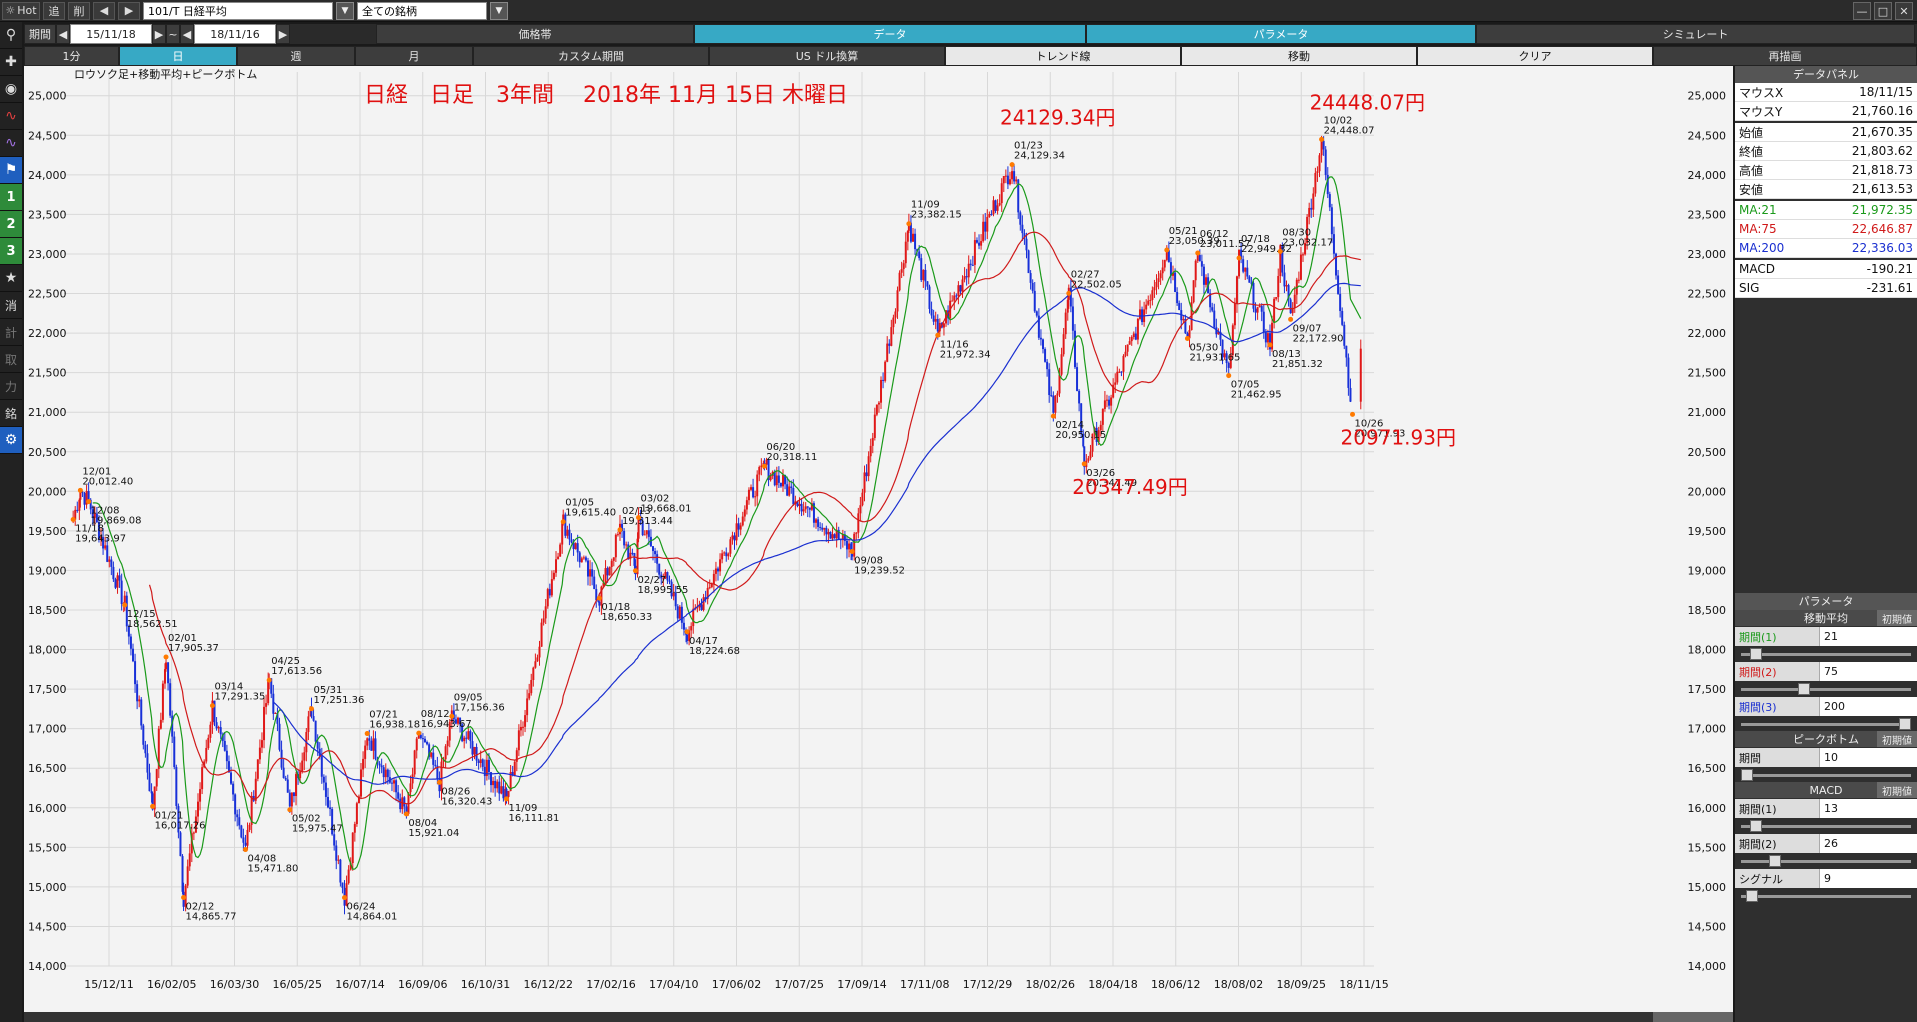 The width and height of the screenshot is (1917, 1022). Describe the element at coordinates (499, 10) in the screenshot. I see `universe-dropdown-icon: ▼` at that location.